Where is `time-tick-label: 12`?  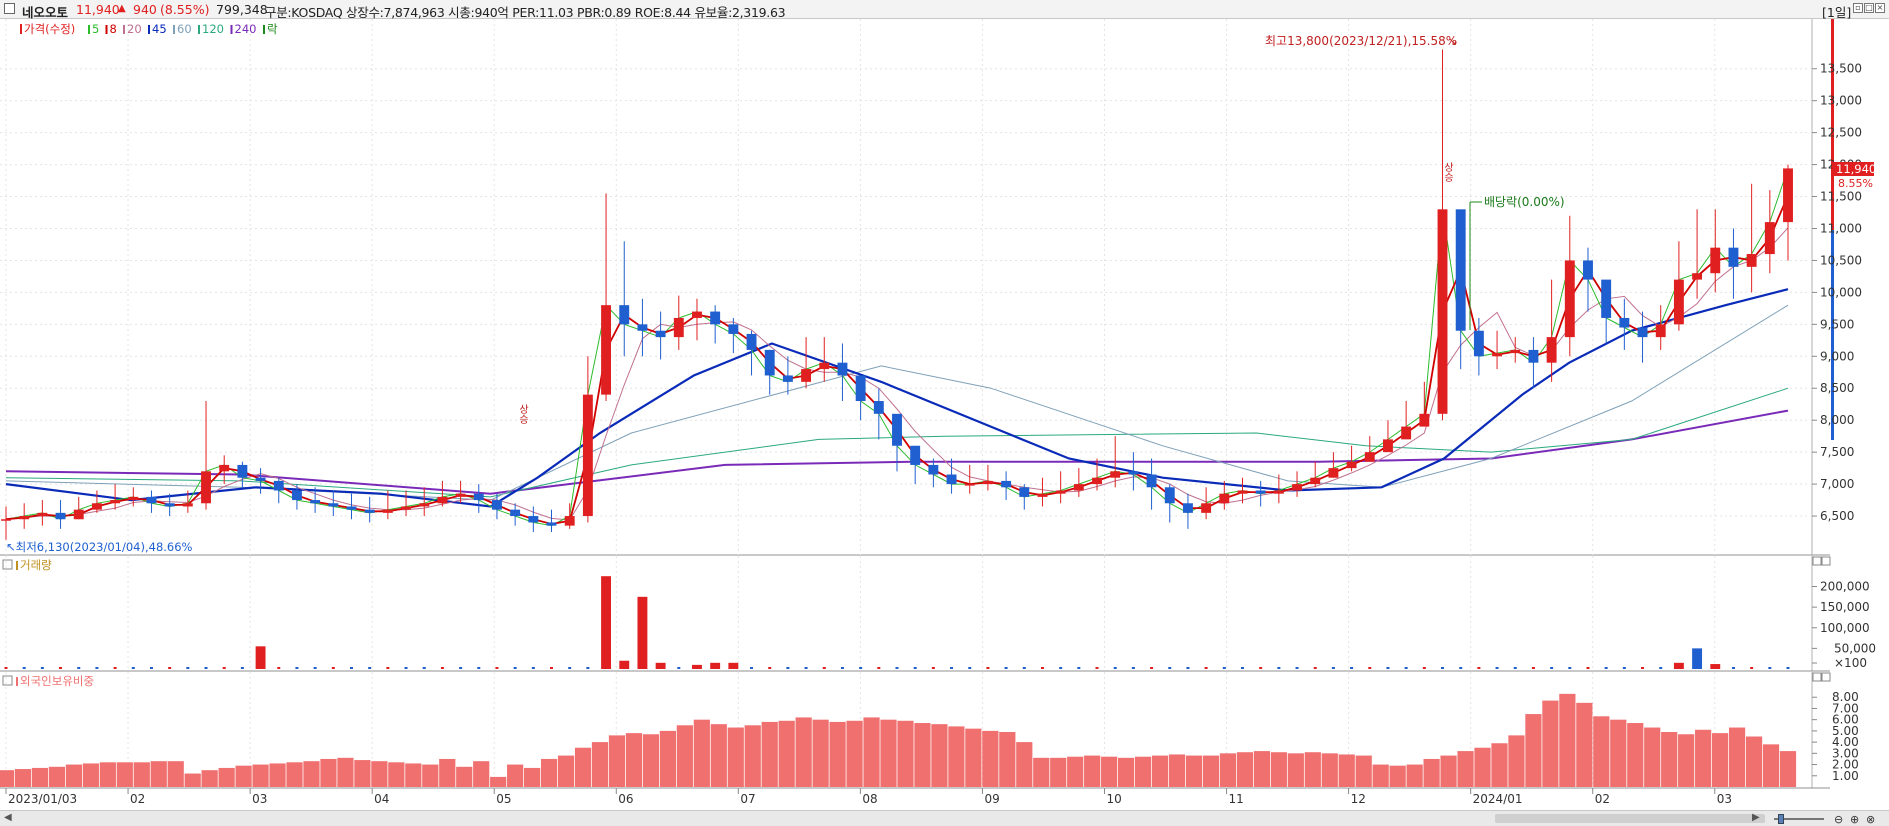 time-tick-label: 12 is located at coordinates (1358, 799).